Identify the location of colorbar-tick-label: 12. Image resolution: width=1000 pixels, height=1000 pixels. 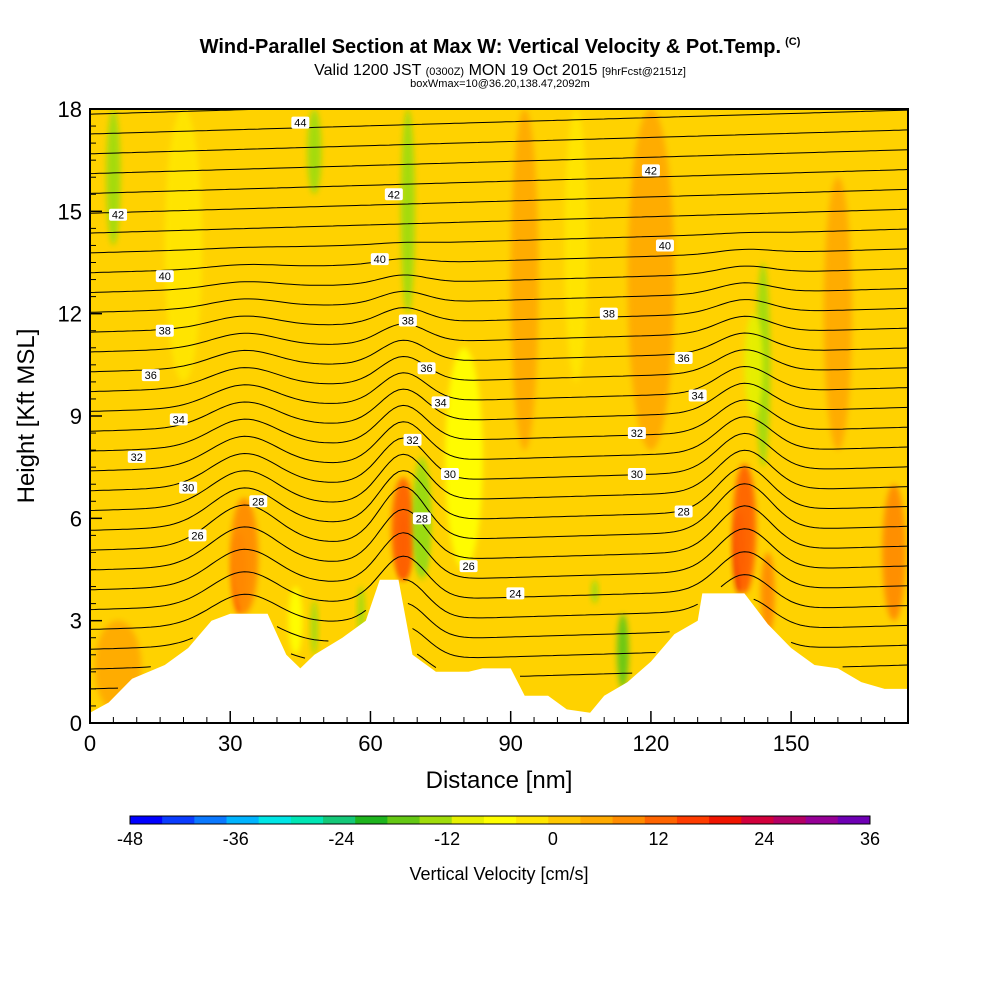
(659, 839).